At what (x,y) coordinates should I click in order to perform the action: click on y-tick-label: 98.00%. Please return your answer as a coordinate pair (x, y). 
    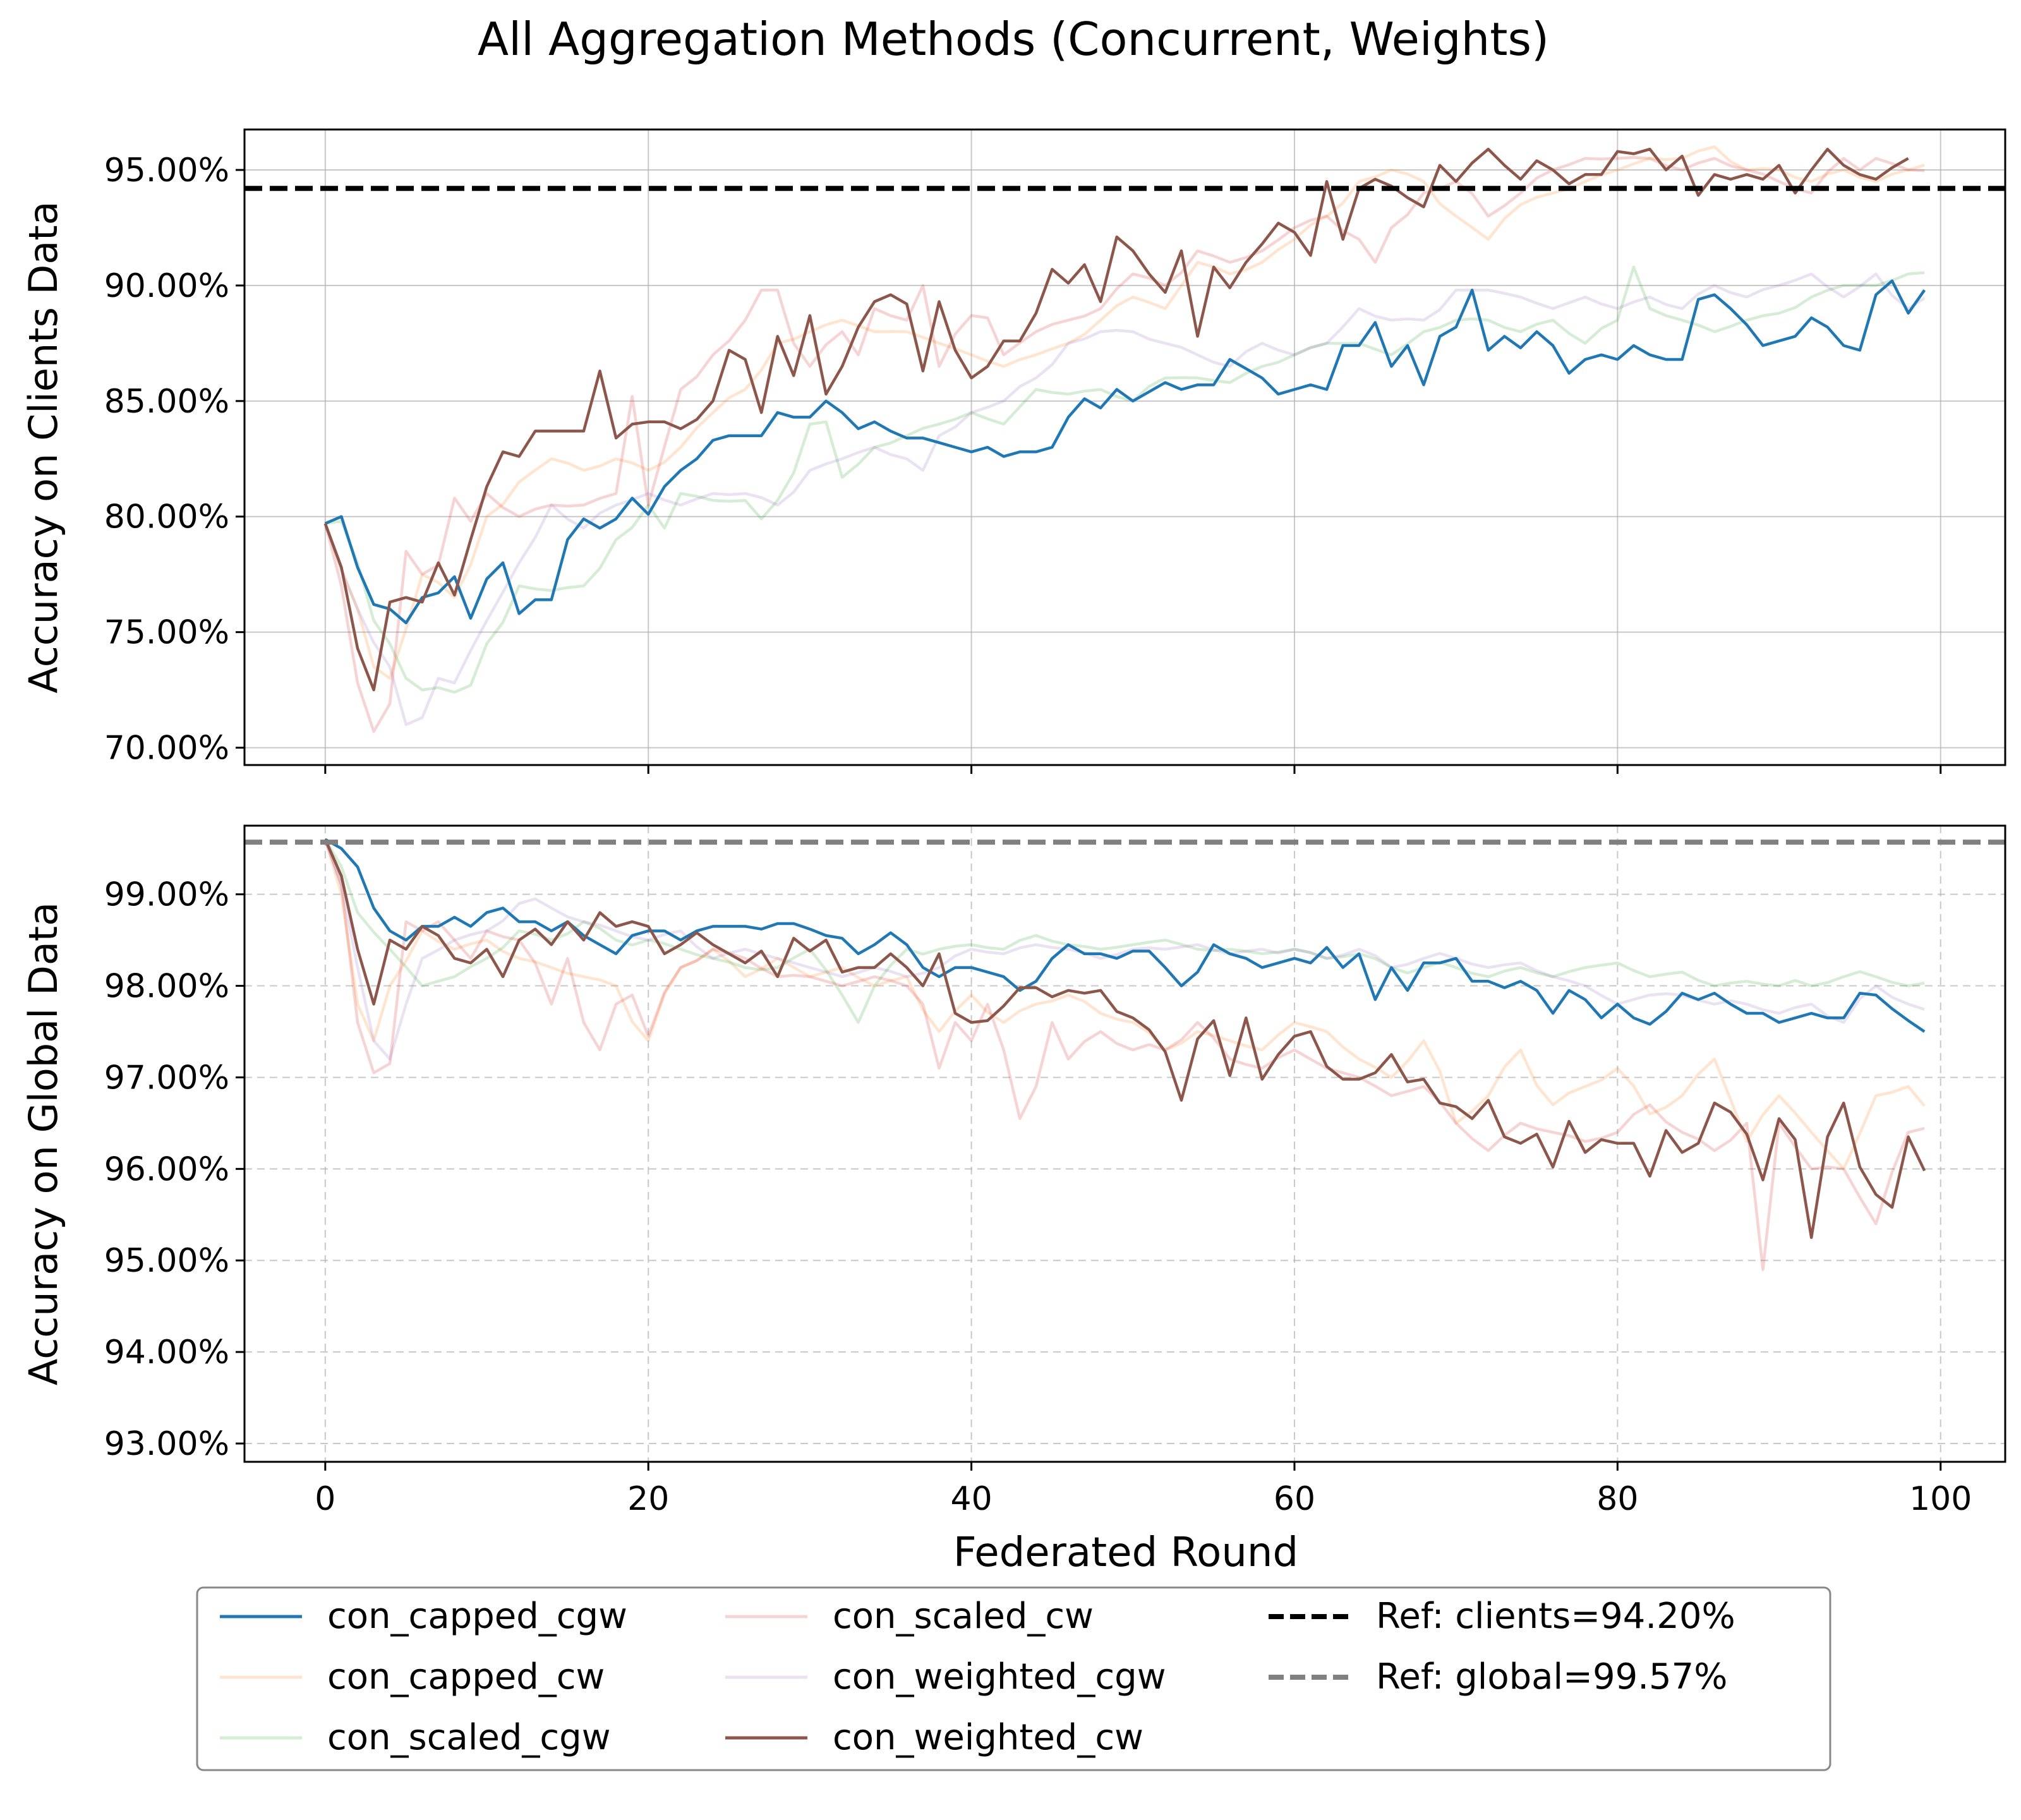
    Looking at the image, I should click on (166, 987).